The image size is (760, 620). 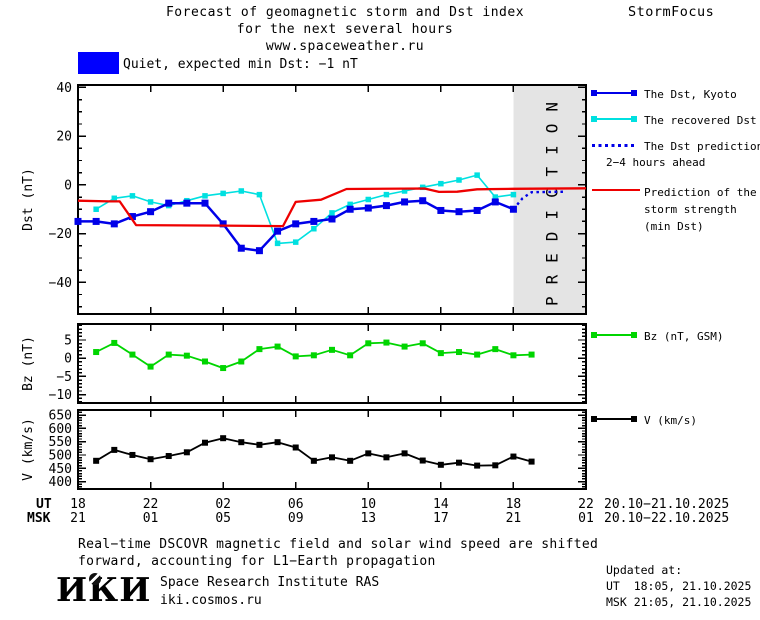 What do you see at coordinates (700, 120) in the screenshot?
I see `legend-recovered-dst-label: The recovered Dst` at bounding box center [700, 120].